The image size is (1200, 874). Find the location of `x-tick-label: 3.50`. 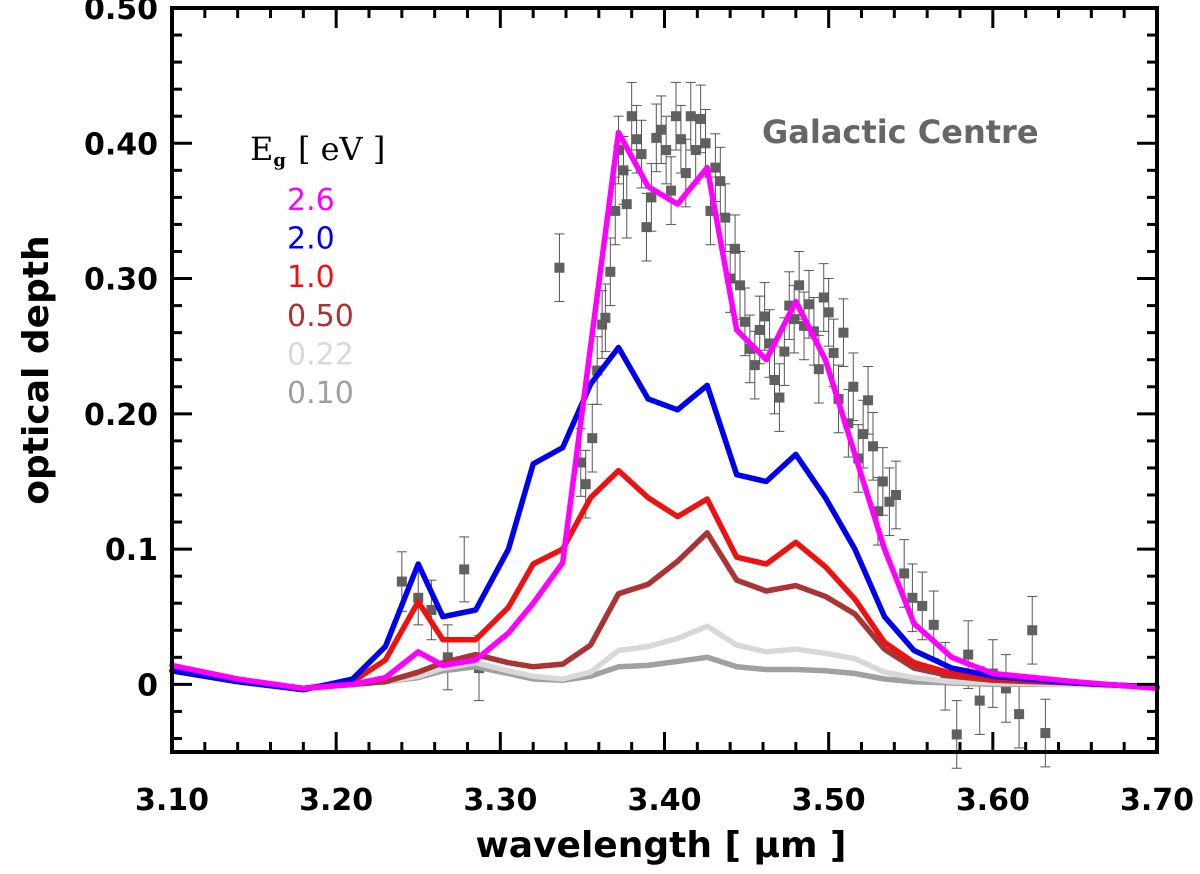

x-tick-label: 3.50 is located at coordinates (829, 800).